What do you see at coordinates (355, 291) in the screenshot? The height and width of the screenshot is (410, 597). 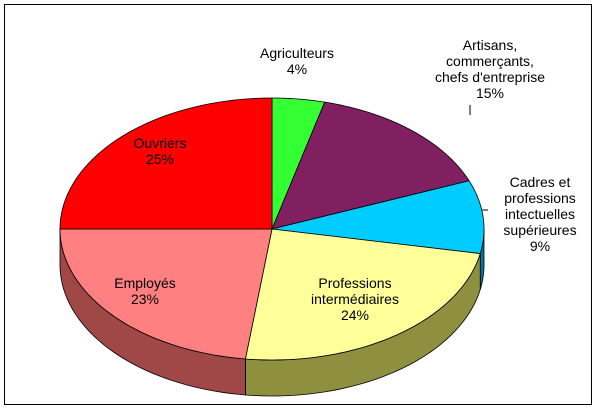 I see `category-label: Professions intermédiaires` at bounding box center [355, 291].